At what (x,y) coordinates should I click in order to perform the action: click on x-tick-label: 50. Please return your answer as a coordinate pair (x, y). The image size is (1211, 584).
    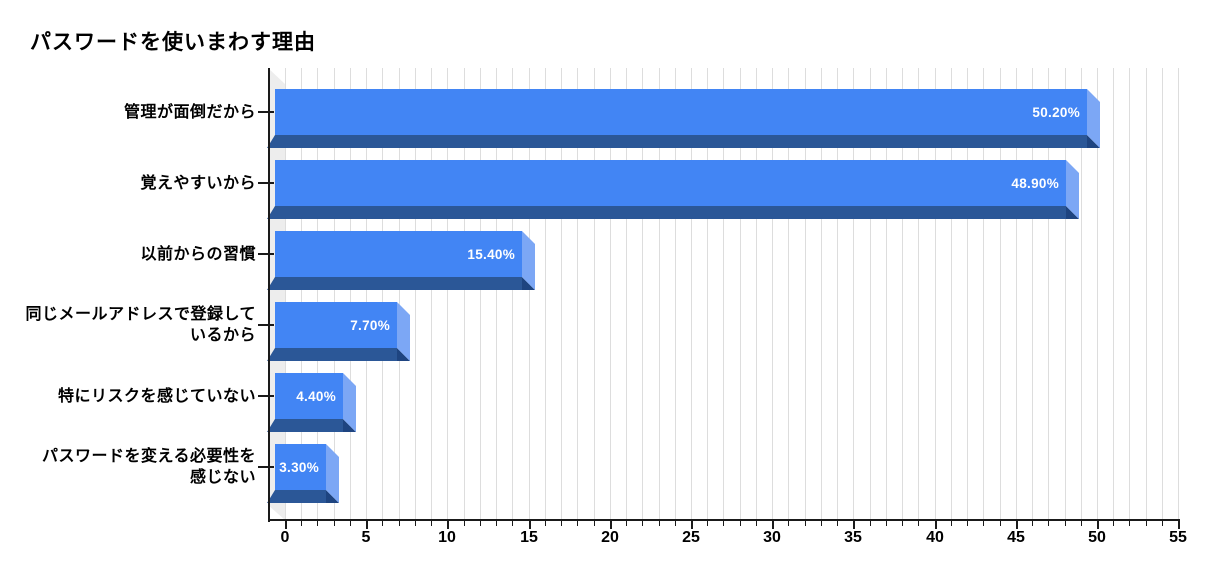
    Looking at the image, I should click on (1097, 537).